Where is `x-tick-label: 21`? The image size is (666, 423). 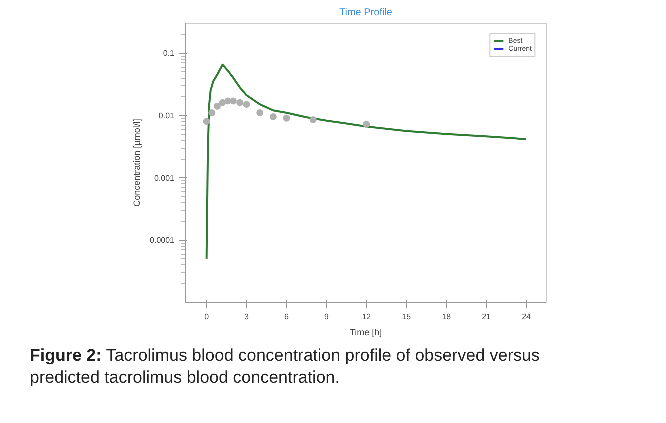
x-tick-label: 21 is located at coordinates (487, 317).